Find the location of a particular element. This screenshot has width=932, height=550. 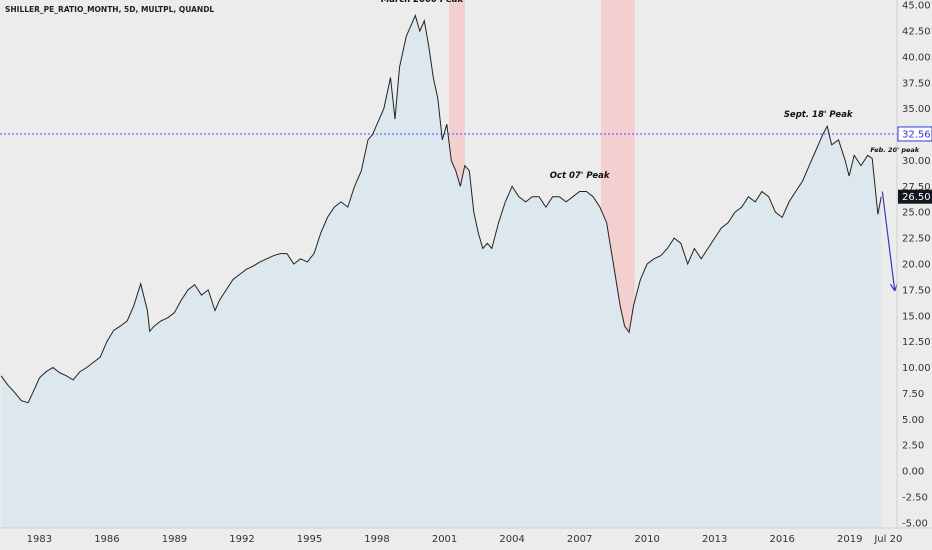

y-tick-label: 27.50 is located at coordinates (916, 187).